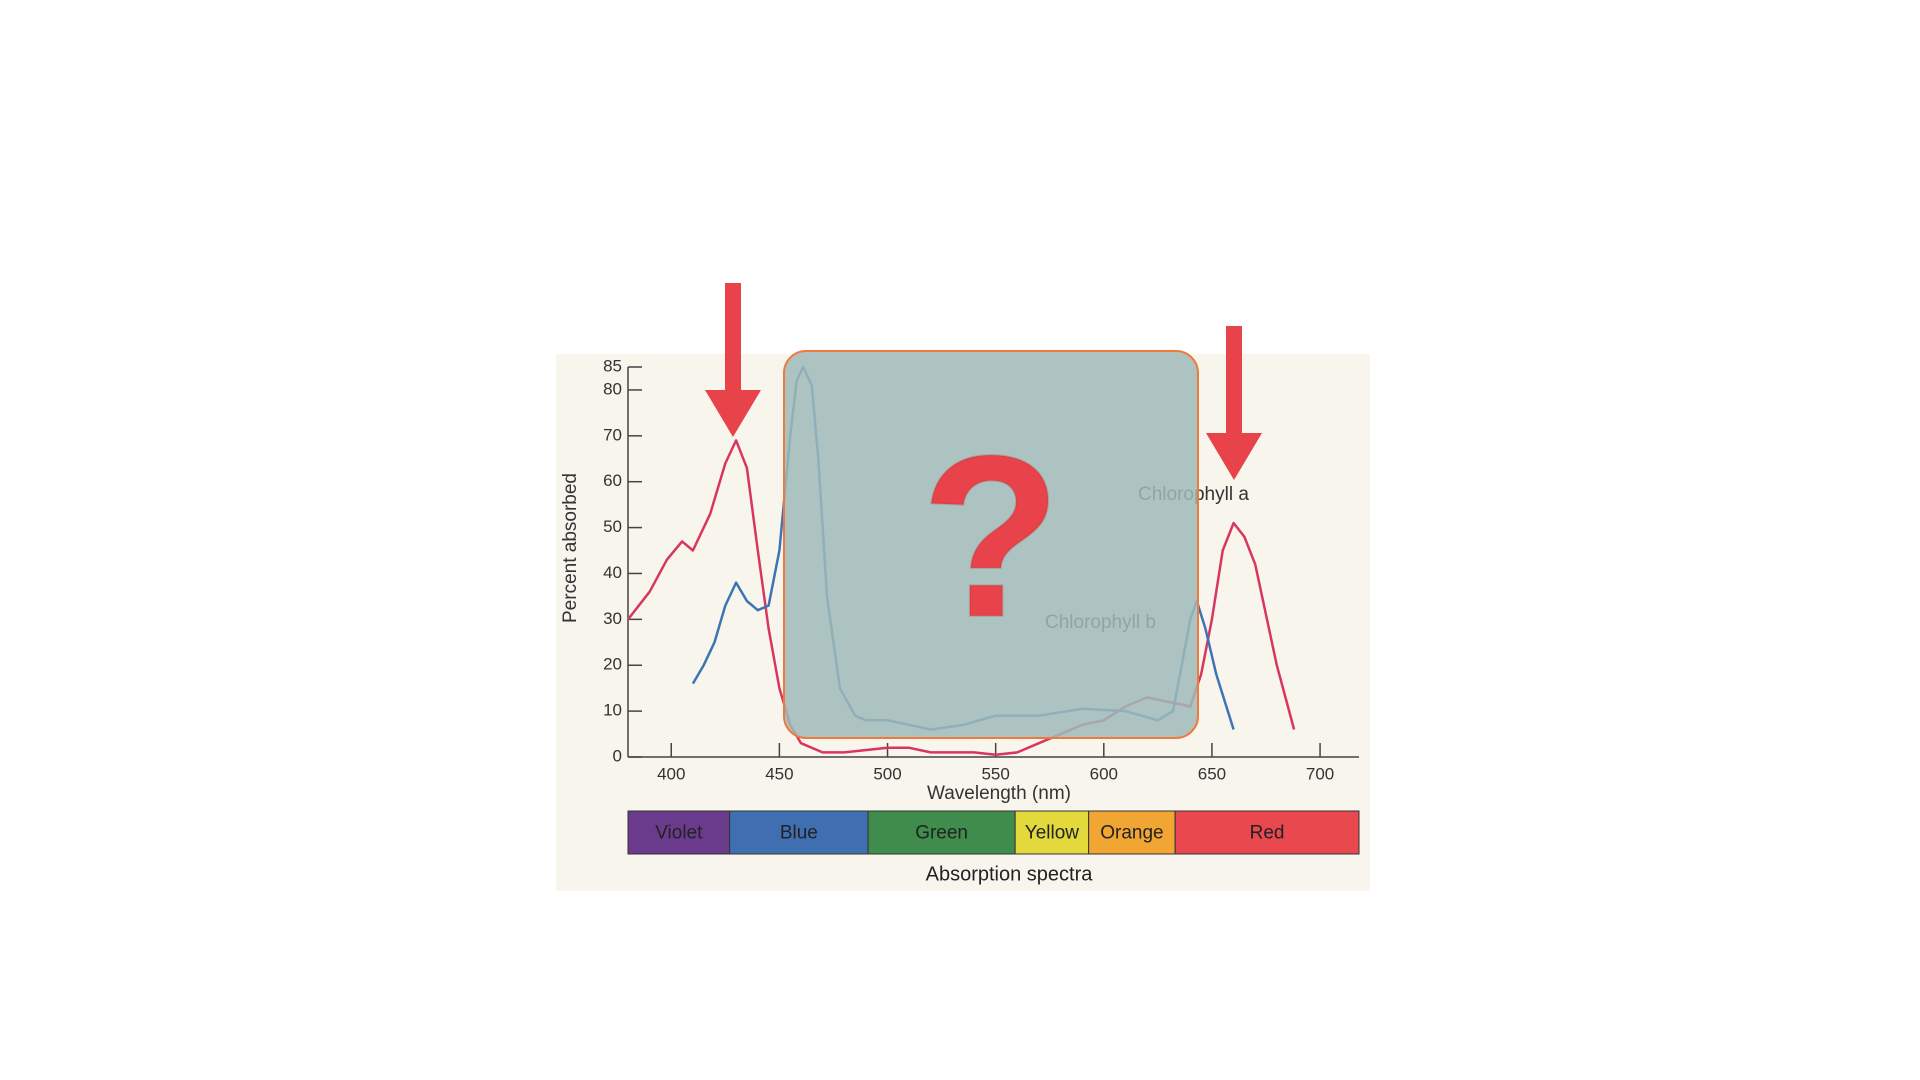  Describe the element at coordinates (612, 664) in the screenshot. I see `y-tick-label: 20` at that location.